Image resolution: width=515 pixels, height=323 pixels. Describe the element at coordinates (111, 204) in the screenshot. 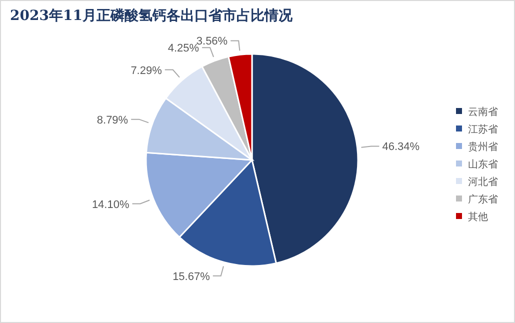

I see `data-label: 14.10%` at that location.